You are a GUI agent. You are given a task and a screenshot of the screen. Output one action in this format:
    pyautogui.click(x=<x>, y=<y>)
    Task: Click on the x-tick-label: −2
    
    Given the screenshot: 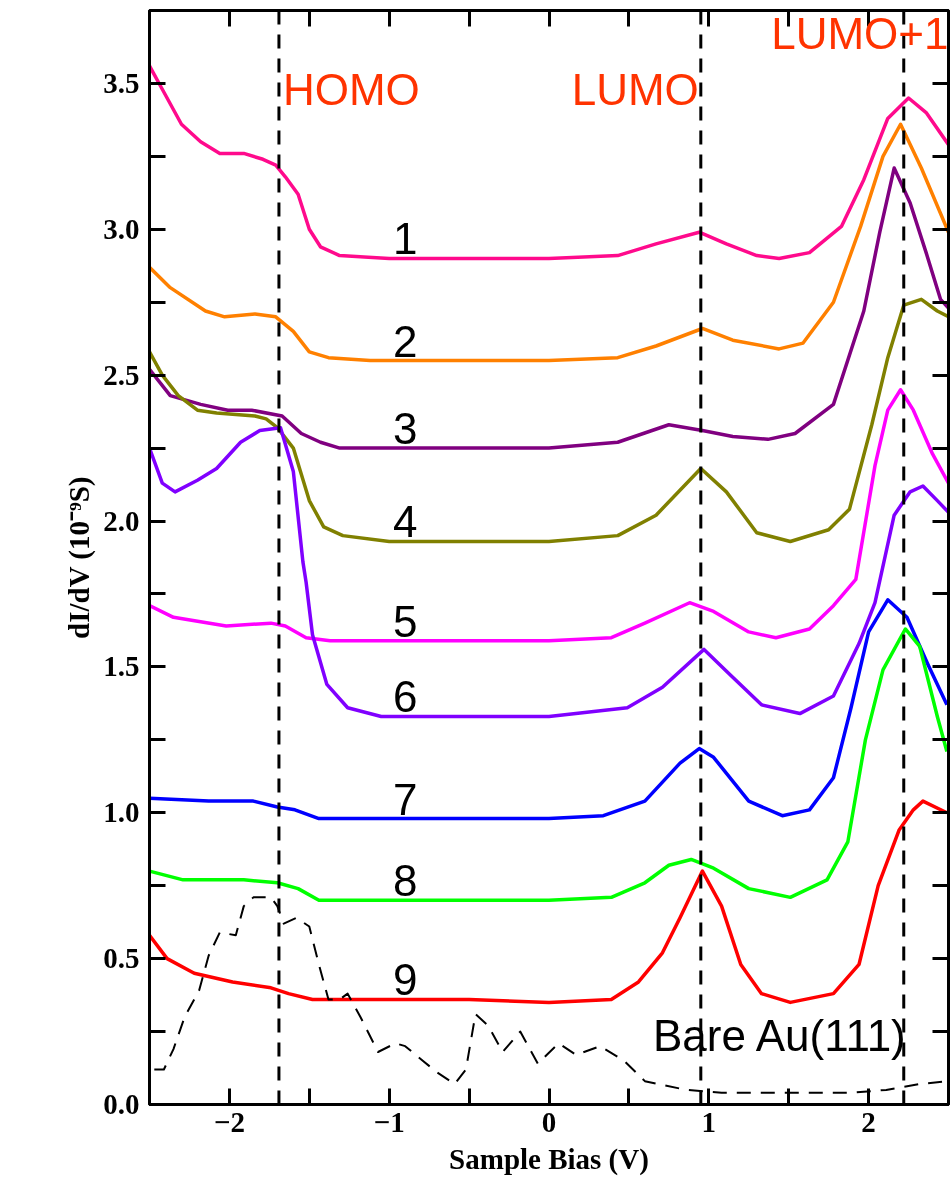 What is the action you would take?
    pyautogui.click(x=229, y=1121)
    